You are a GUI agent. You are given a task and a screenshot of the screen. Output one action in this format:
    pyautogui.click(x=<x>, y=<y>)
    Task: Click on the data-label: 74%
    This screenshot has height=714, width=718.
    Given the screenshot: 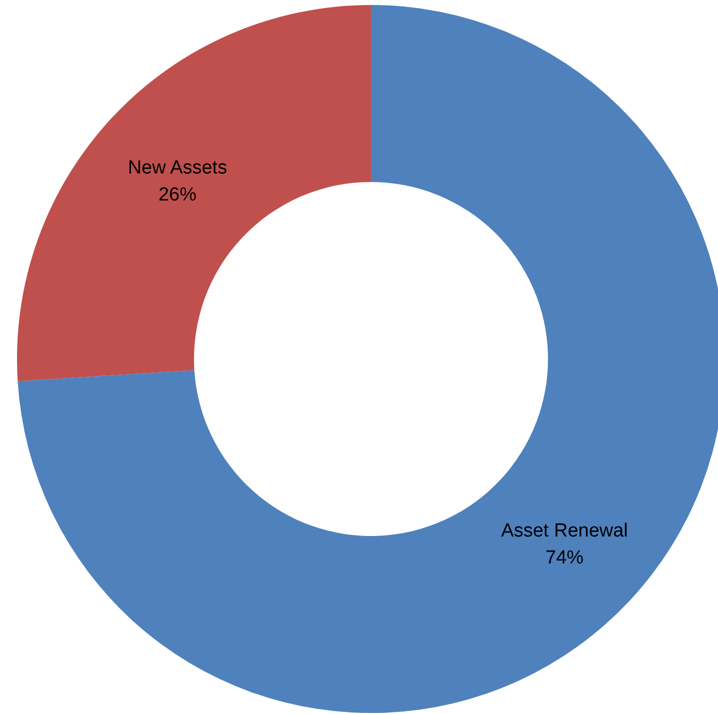 What is the action you would take?
    pyautogui.click(x=565, y=558)
    